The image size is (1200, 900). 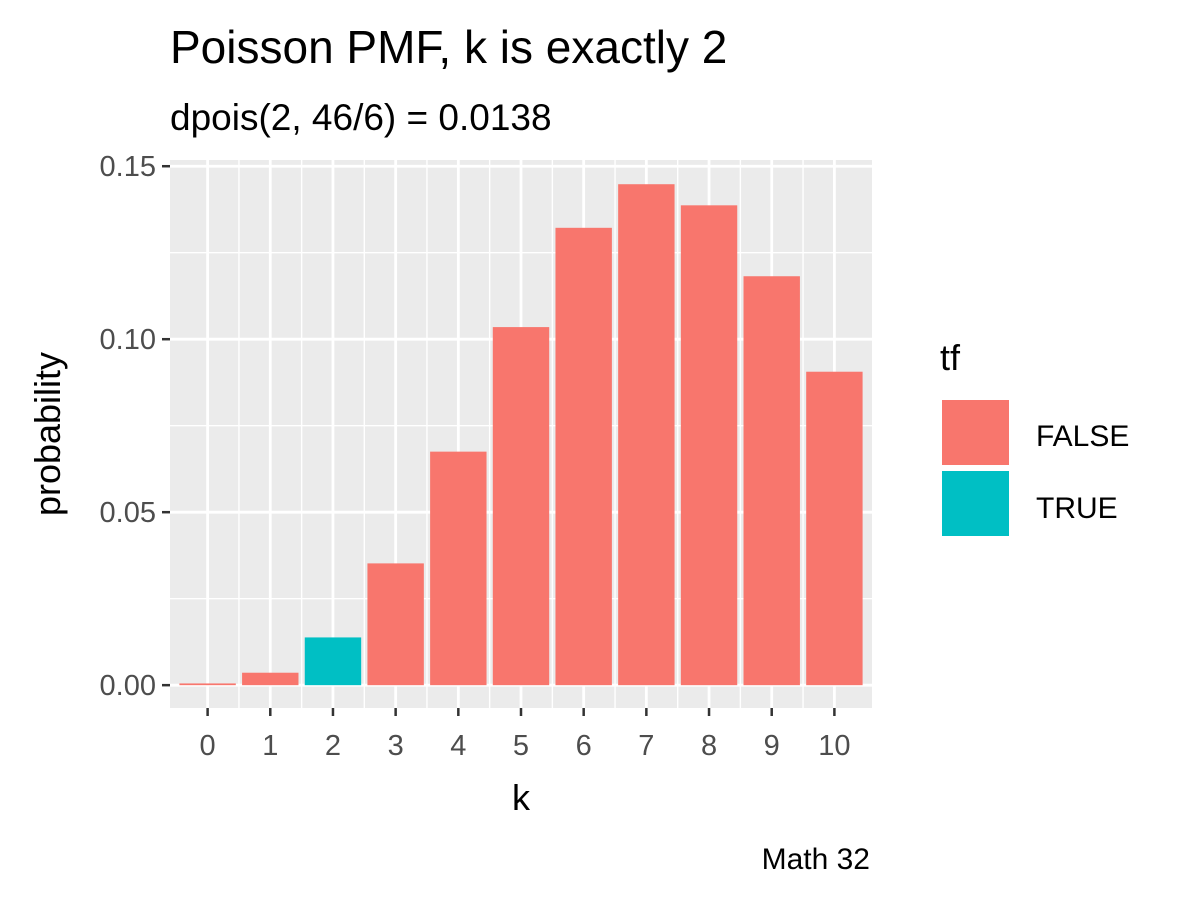 What do you see at coordinates (396, 746) in the screenshot?
I see `x-tick-label: 3` at bounding box center [396, 746].